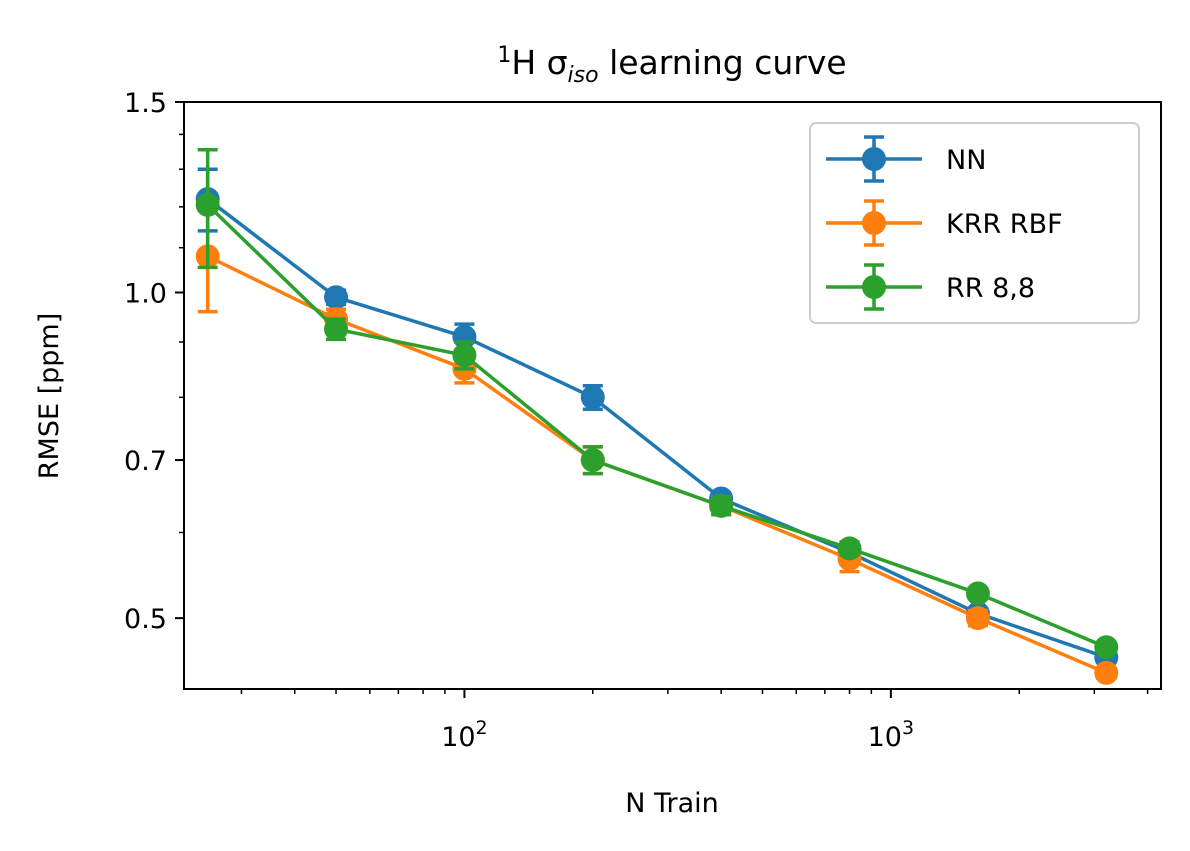 This screenshot has height=851, width=1190. I want to click on x-tick-label: 10³, so click(891, 735).